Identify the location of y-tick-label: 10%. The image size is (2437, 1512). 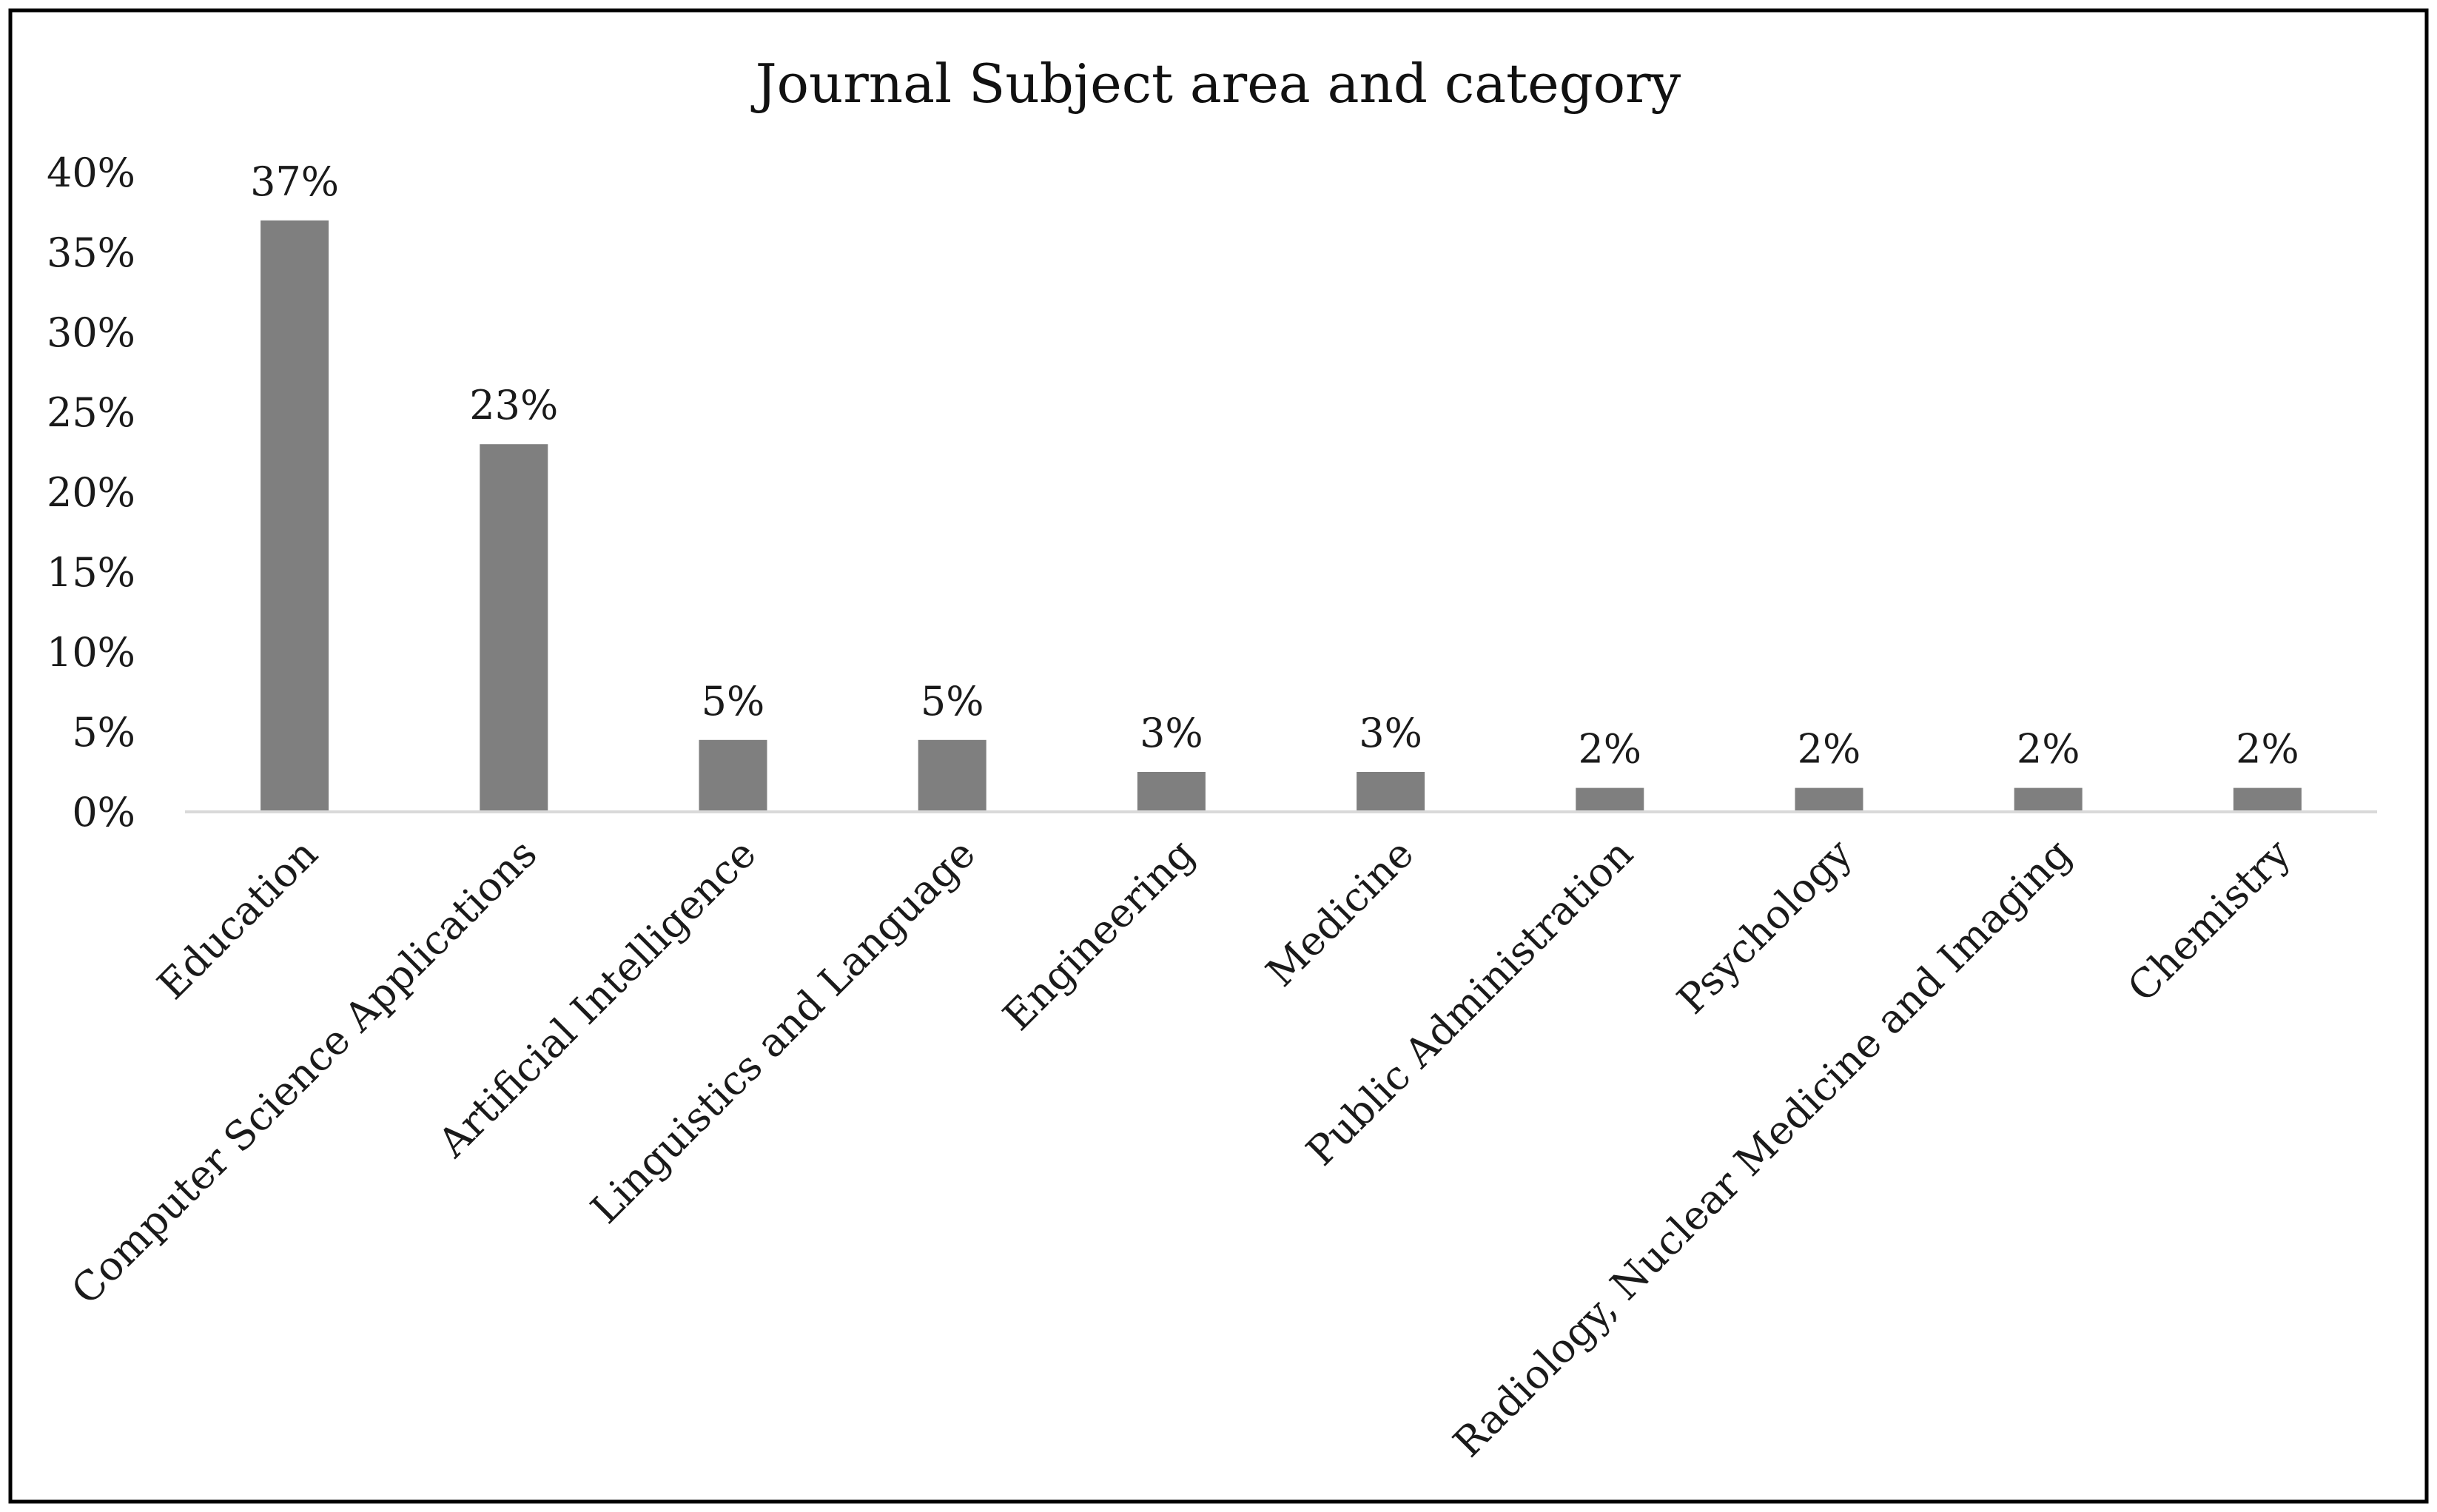
(91, 652).